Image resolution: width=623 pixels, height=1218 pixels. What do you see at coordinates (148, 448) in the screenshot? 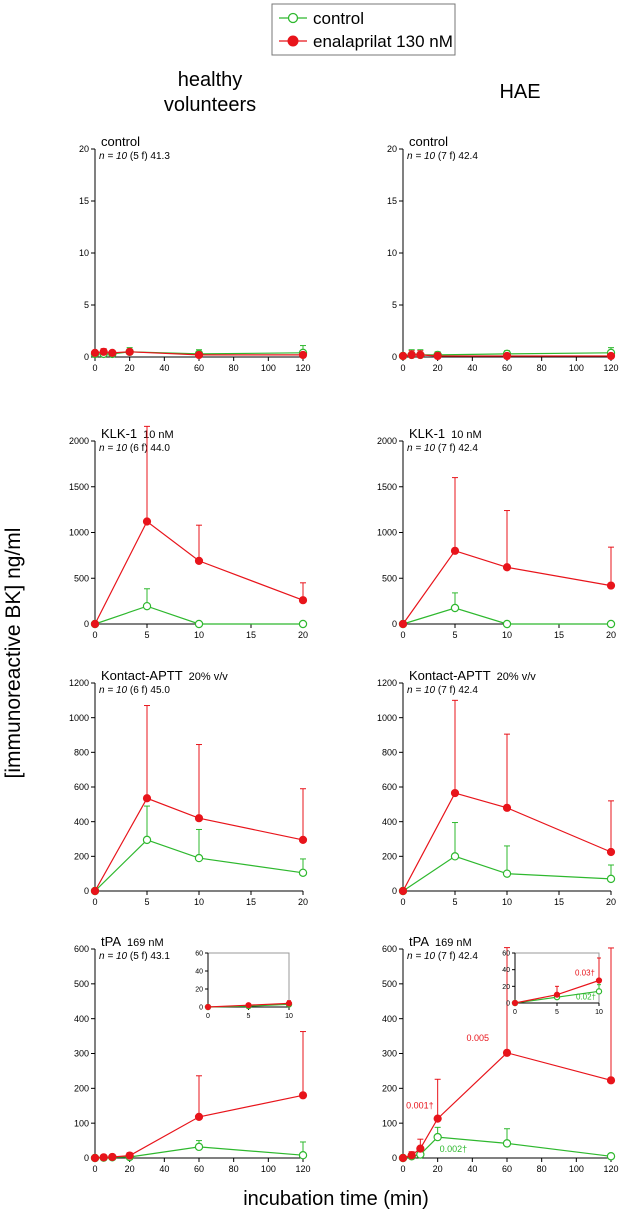
I see `panel-subtitle-detail: (6 f) 44.0` at bounding box center [148, 448].